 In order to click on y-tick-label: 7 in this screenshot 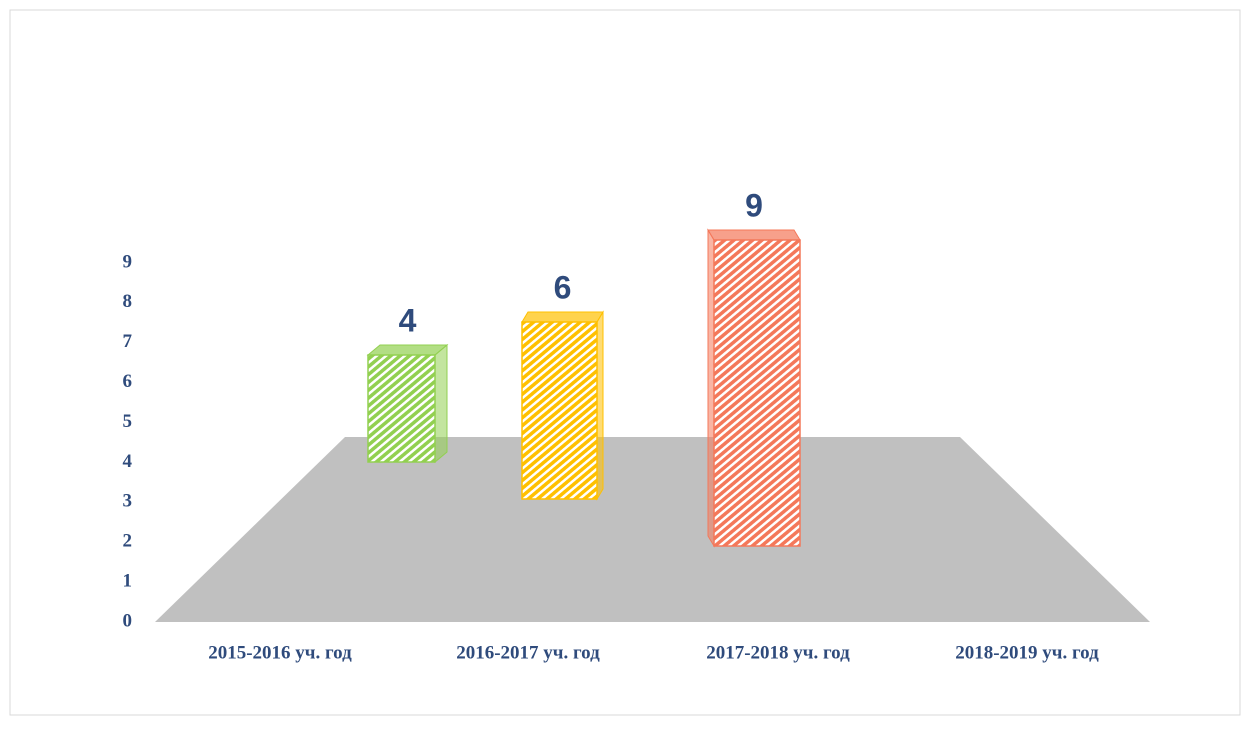, I will do `click(128, 341)`.